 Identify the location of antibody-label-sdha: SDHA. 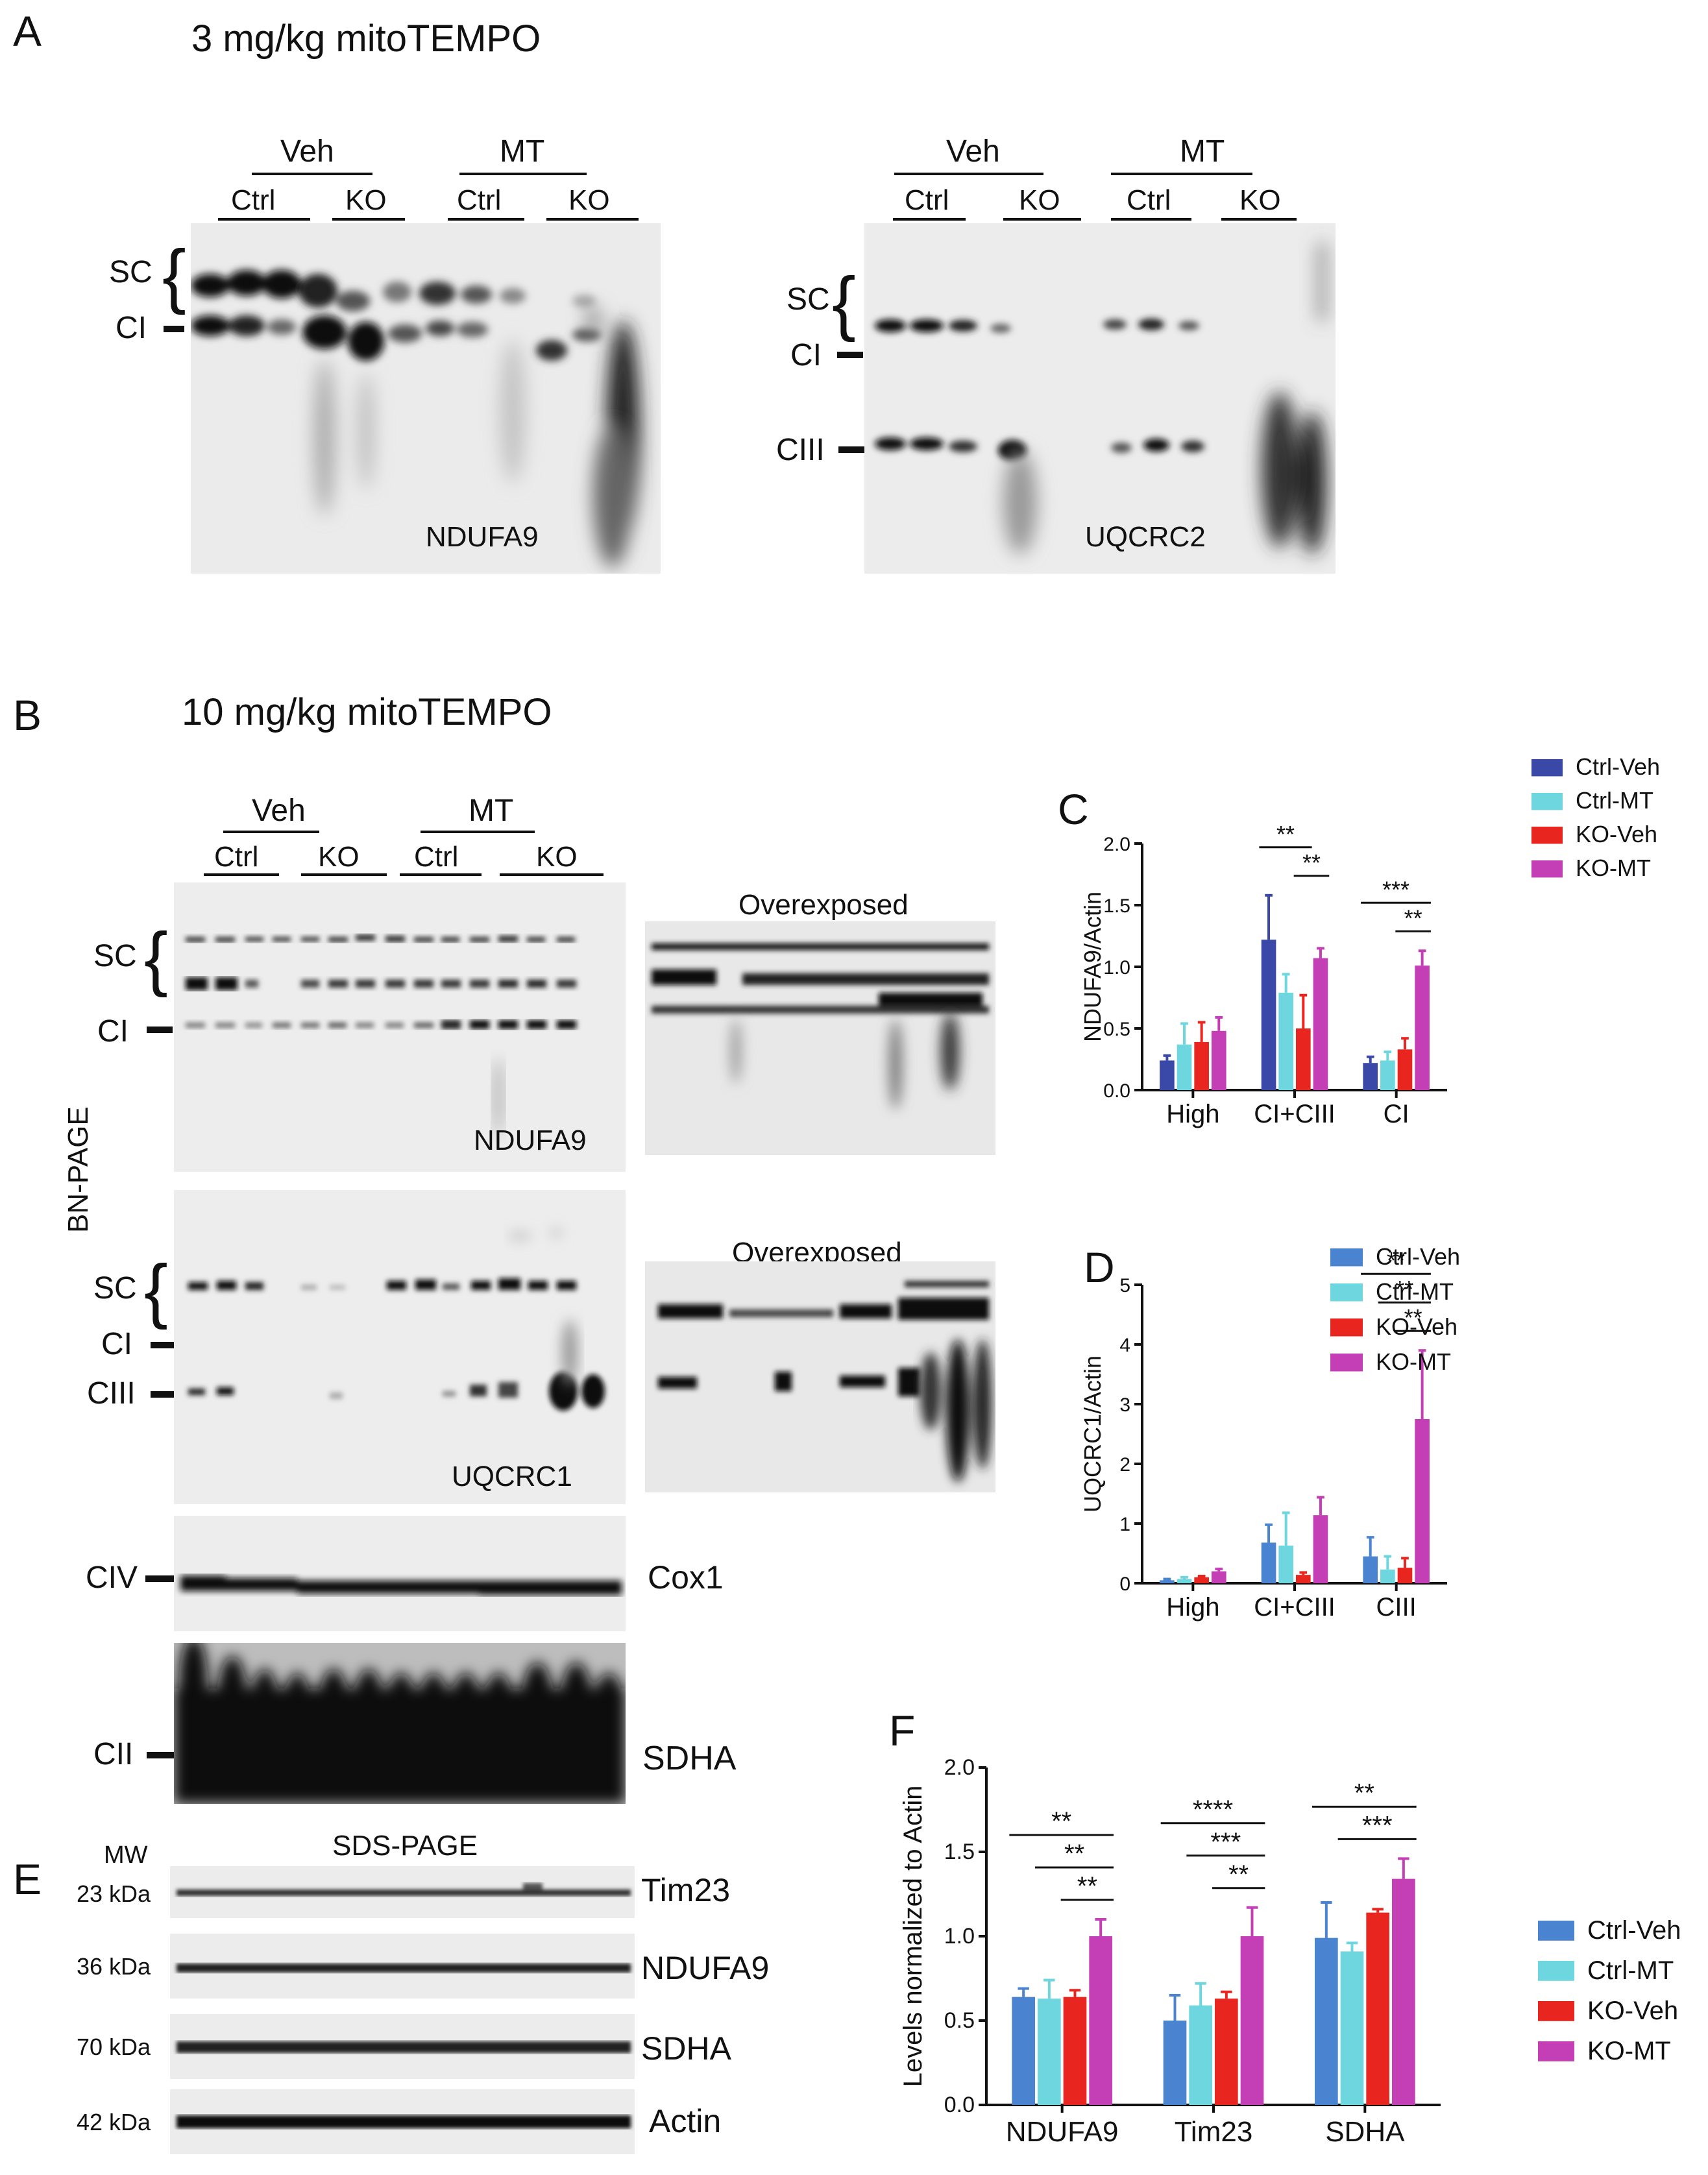
(689, 1759).